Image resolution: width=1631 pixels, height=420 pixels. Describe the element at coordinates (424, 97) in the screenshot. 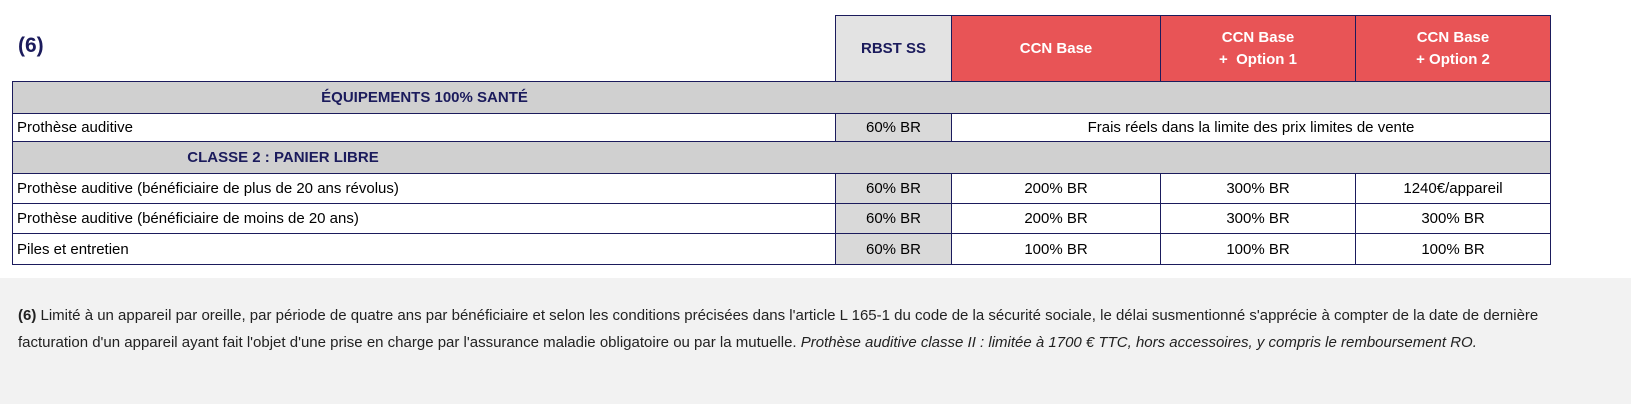

I see `section-title: ÉQUIPEMENTS 100% SANTÉ` at that location.